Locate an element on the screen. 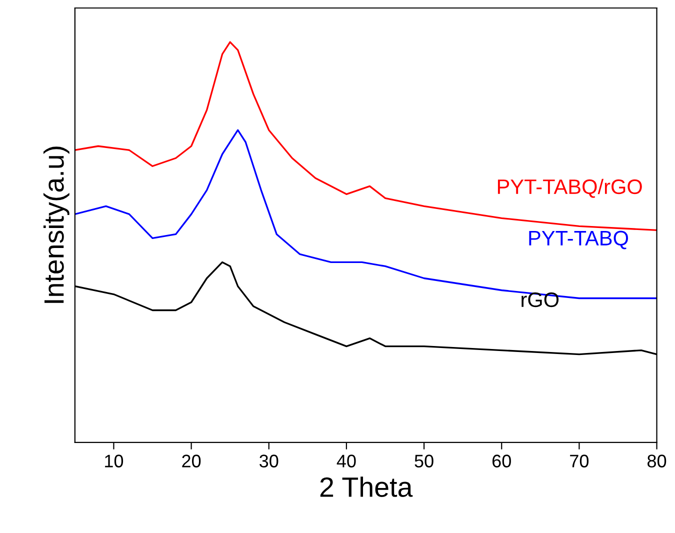  x-tick-label: 30 is located at coordinates (269, 461).